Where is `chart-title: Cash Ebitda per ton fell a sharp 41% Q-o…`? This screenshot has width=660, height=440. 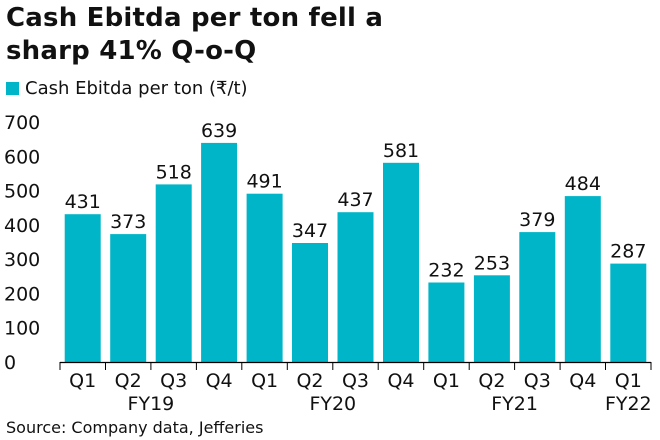 chart-title: Cash Ebitda per ton fell a sharp 41% Q-o… is located at coordinates (316, 35).